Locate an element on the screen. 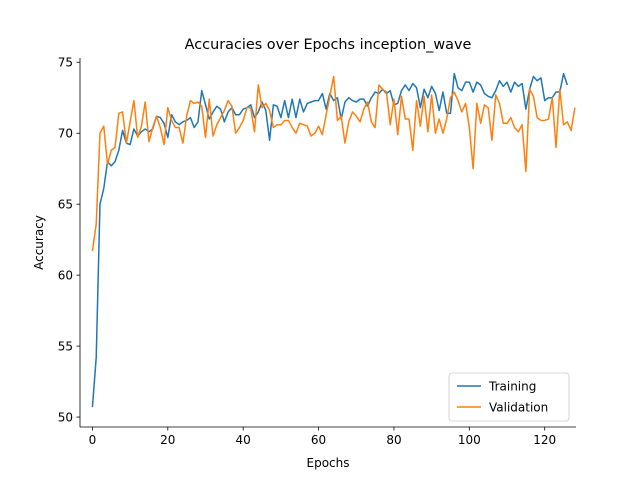 This screenshot has width=640, height=480. y-tick-label: 50 is located at coordinates (65, 417).